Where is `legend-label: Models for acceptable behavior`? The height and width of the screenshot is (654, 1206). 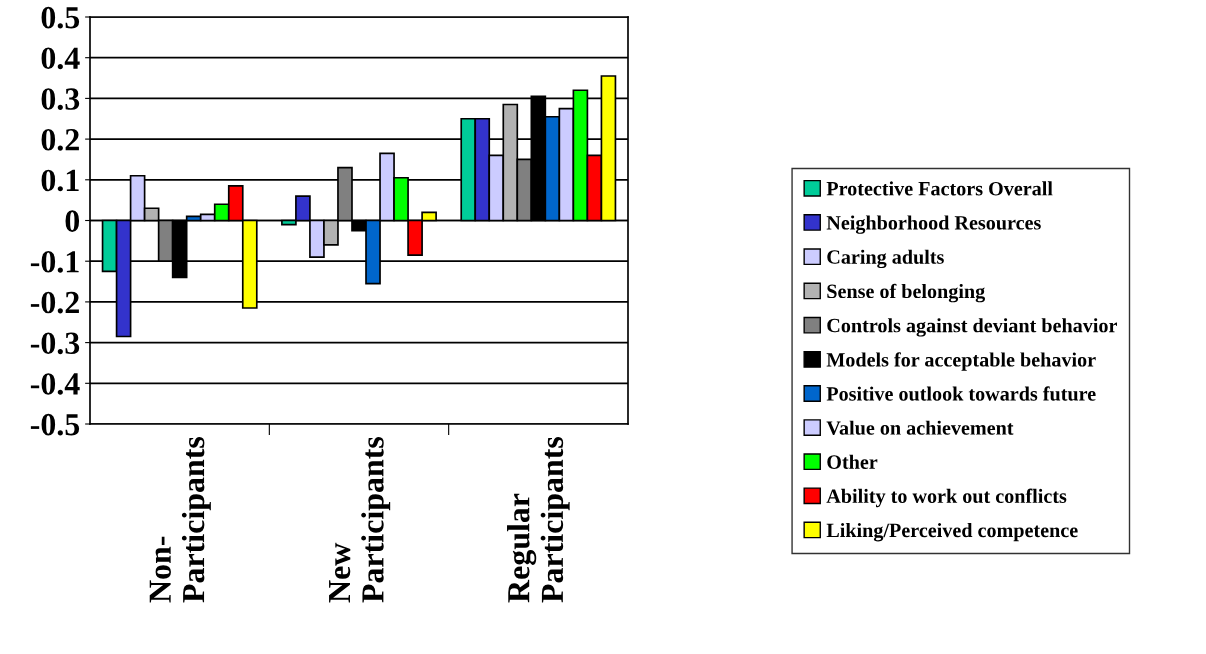 legend-label: Models for acceptable behavior is located at coordinates (961, 361).